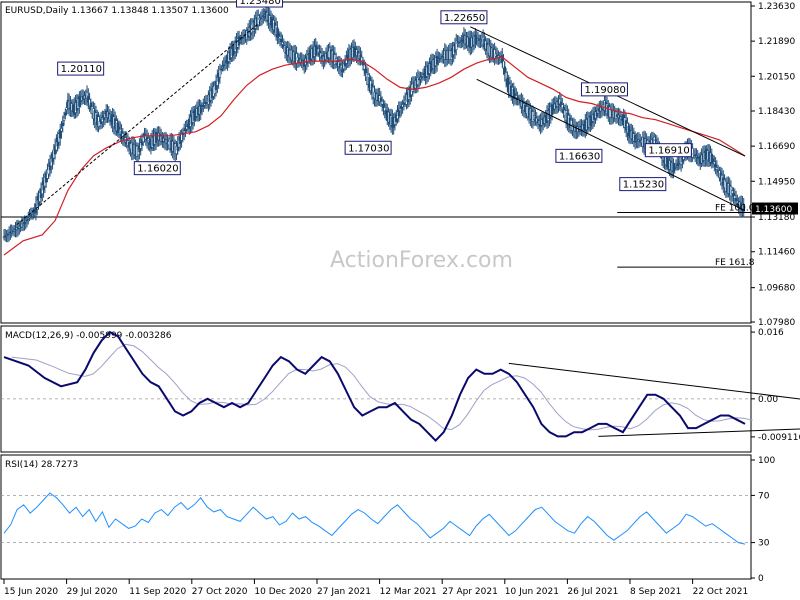 The image size is (800, 600). I want to click on level-text: 1.20110, so click(81, 69).